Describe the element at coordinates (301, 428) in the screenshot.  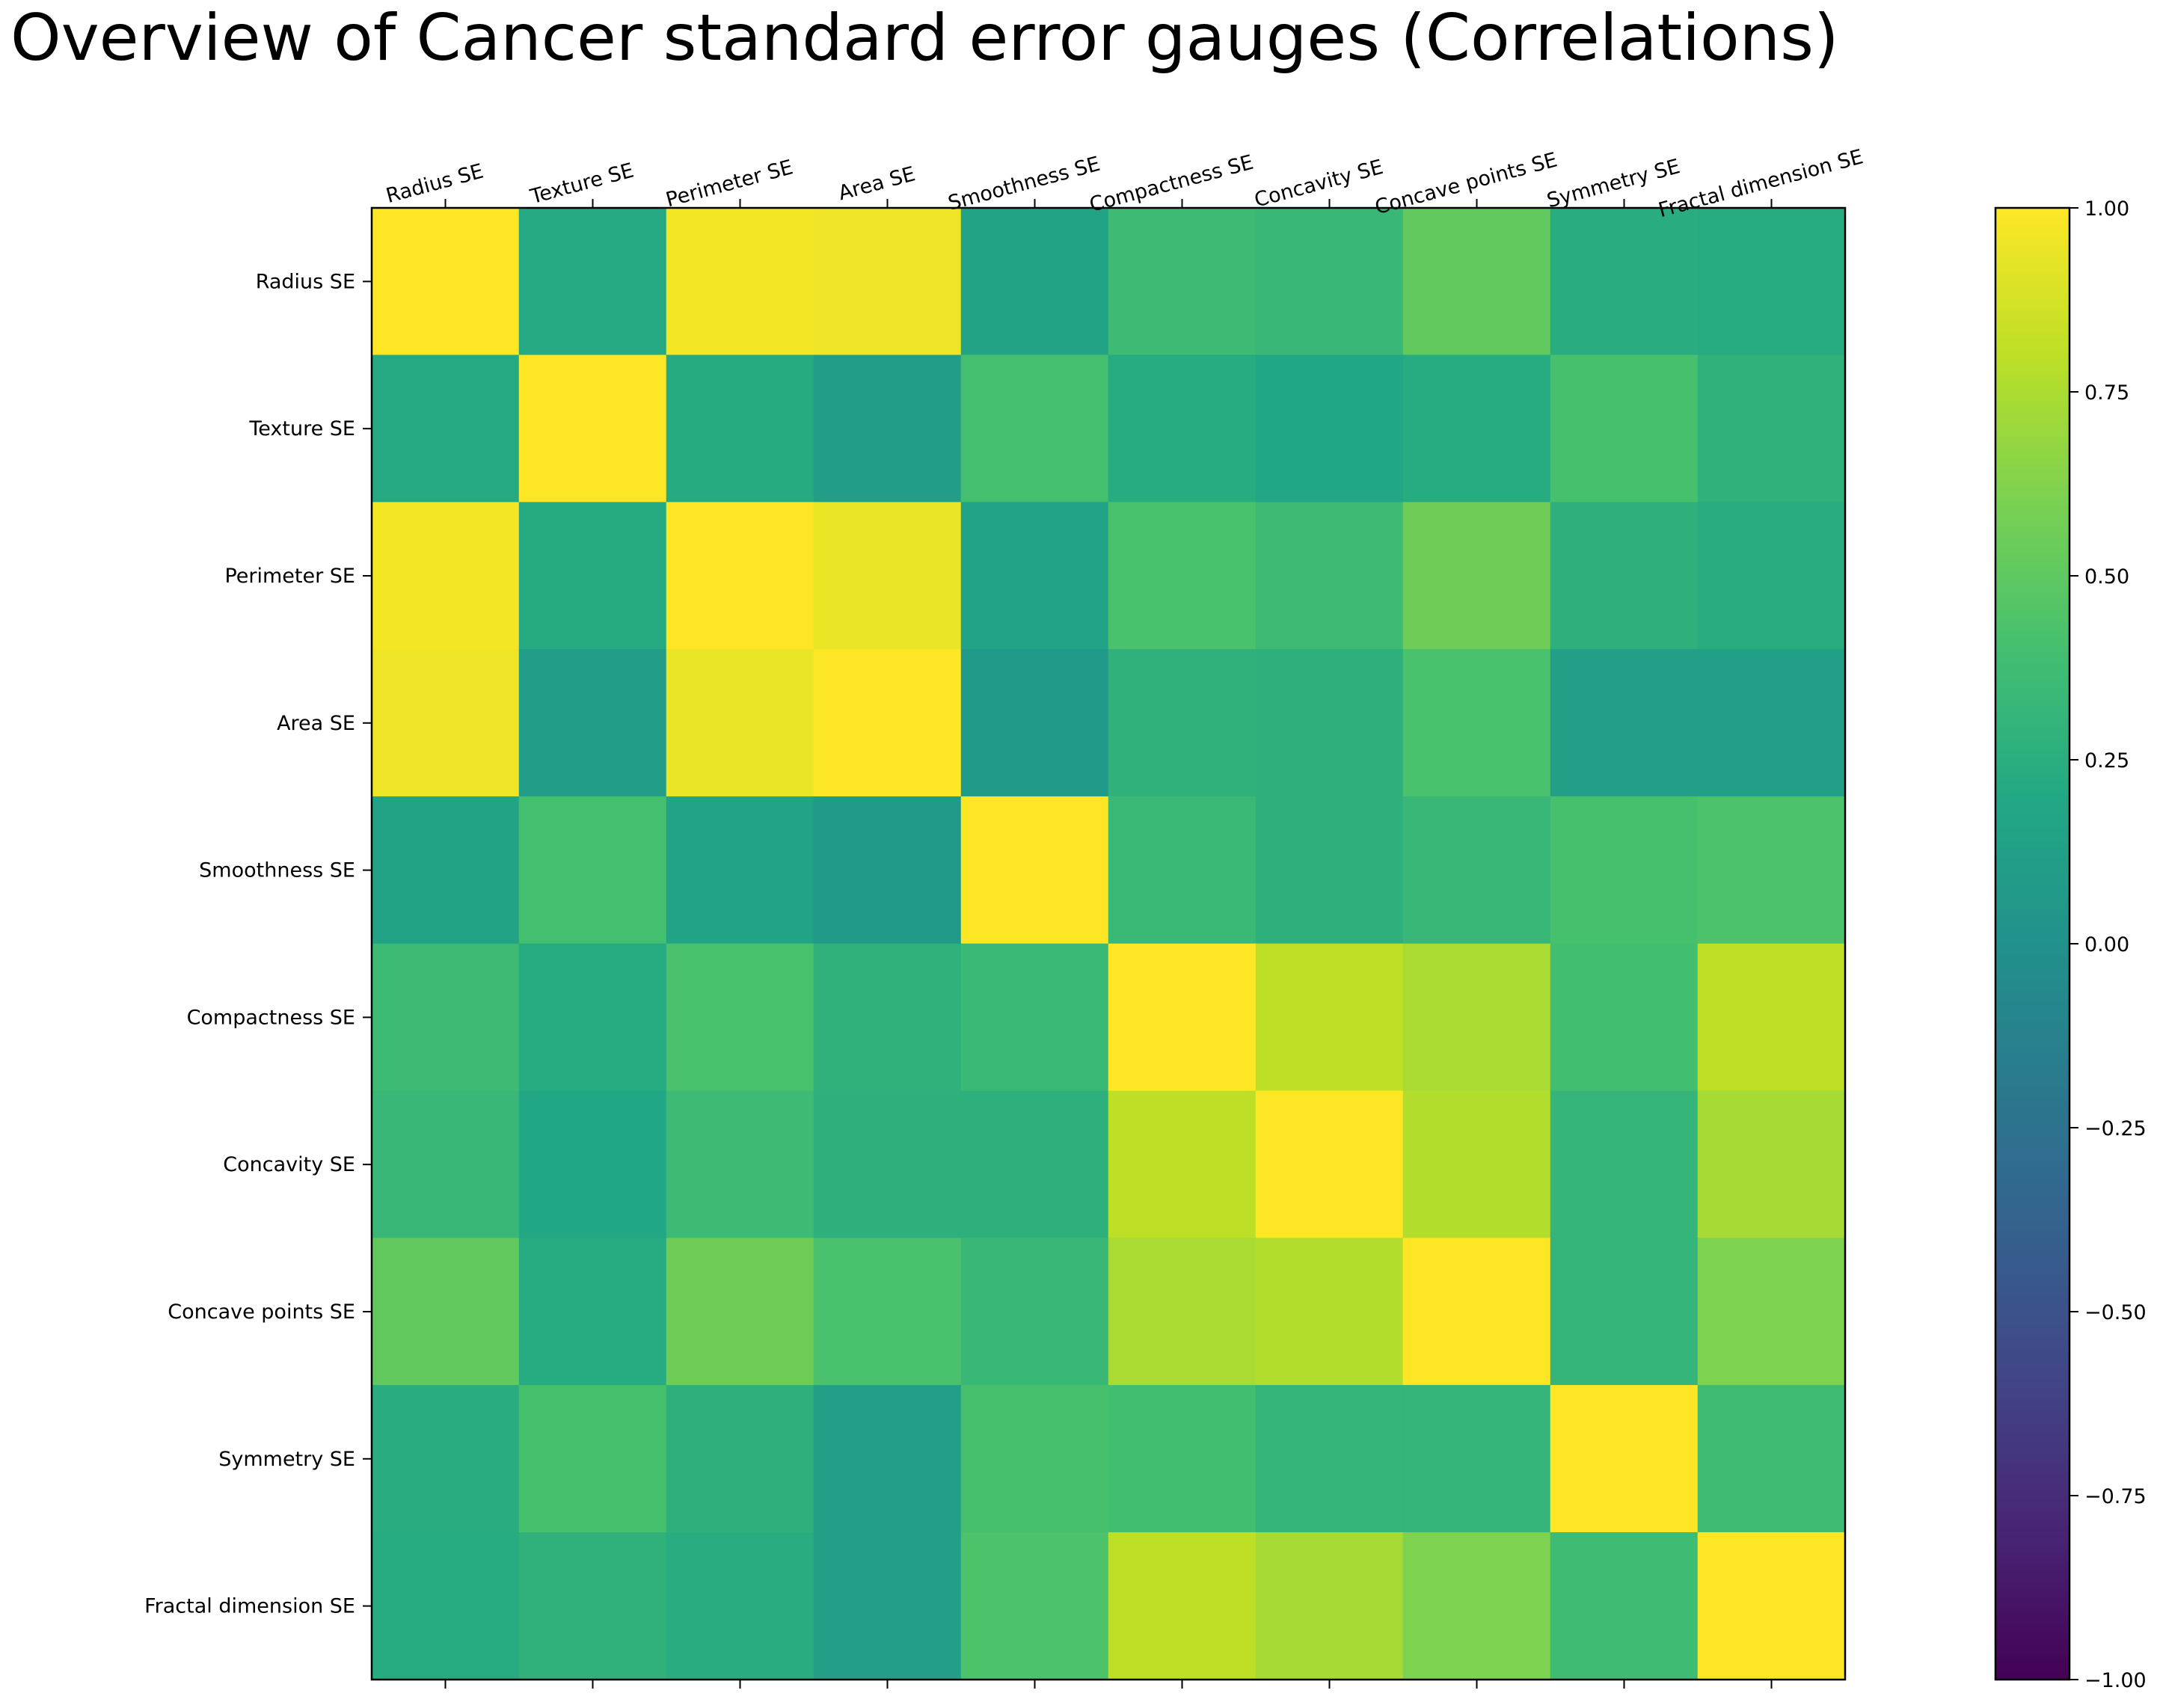
I see `y-tick-label: Texture SE` at that location.